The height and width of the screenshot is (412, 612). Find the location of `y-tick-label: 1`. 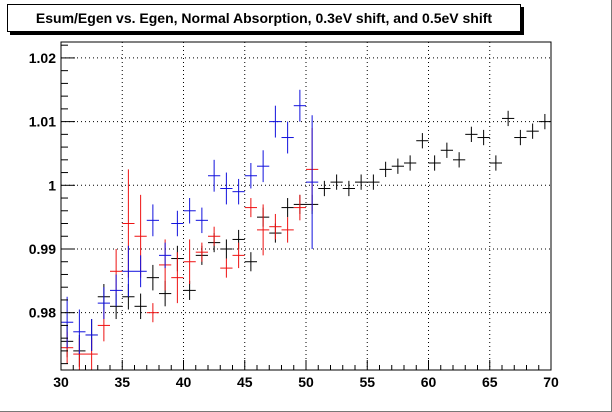

y-tick-label: 1 is located at coordinates (52, 185).